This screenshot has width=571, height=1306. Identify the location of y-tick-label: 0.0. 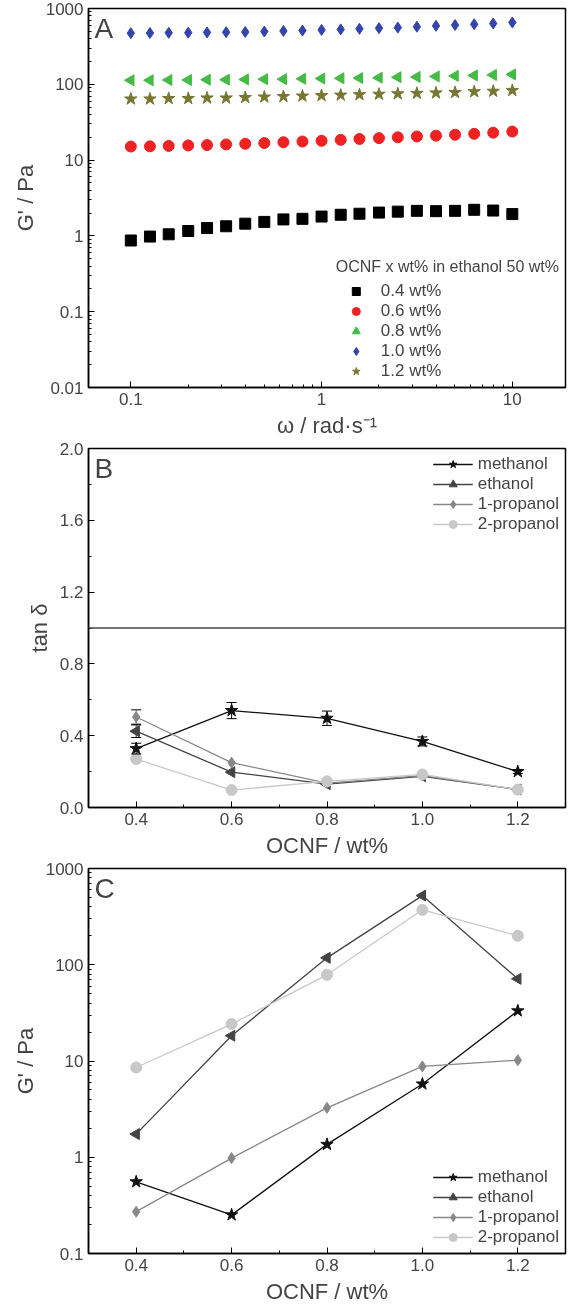
(71, 808).